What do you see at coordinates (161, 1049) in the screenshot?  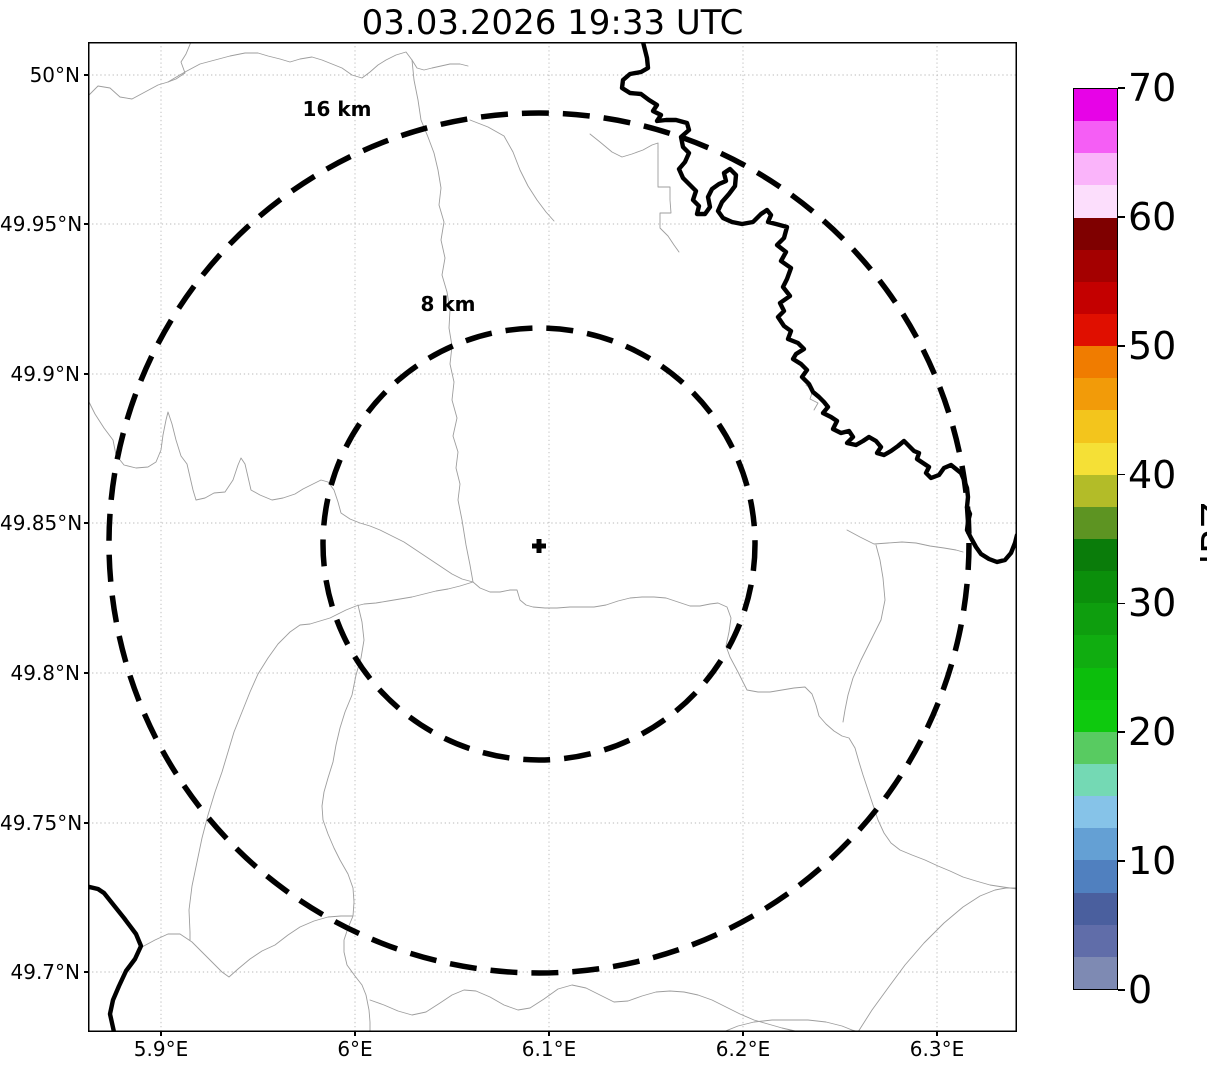 I see `x-axis-tick-label: 5.9°E` at bounding box center [161, 1049].